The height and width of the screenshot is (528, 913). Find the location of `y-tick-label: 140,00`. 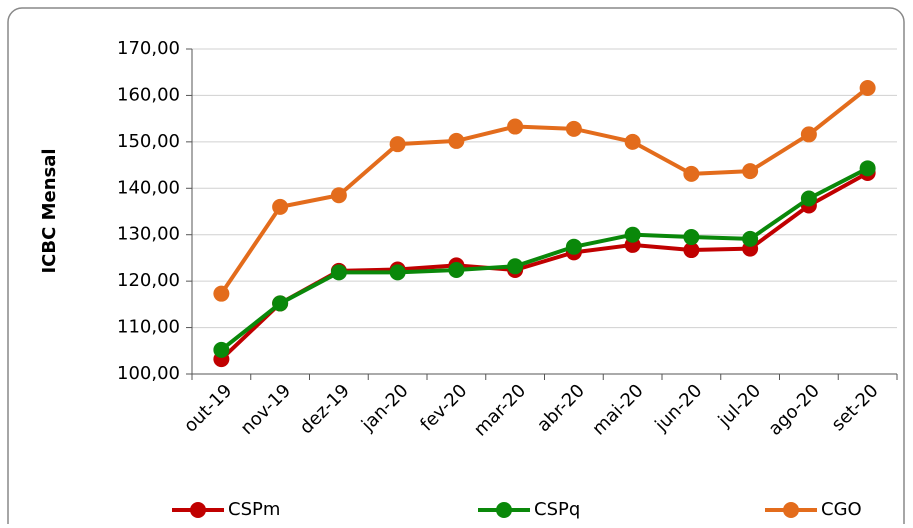

y-tick-label: 140,00 is located at coordinates (148, 187).